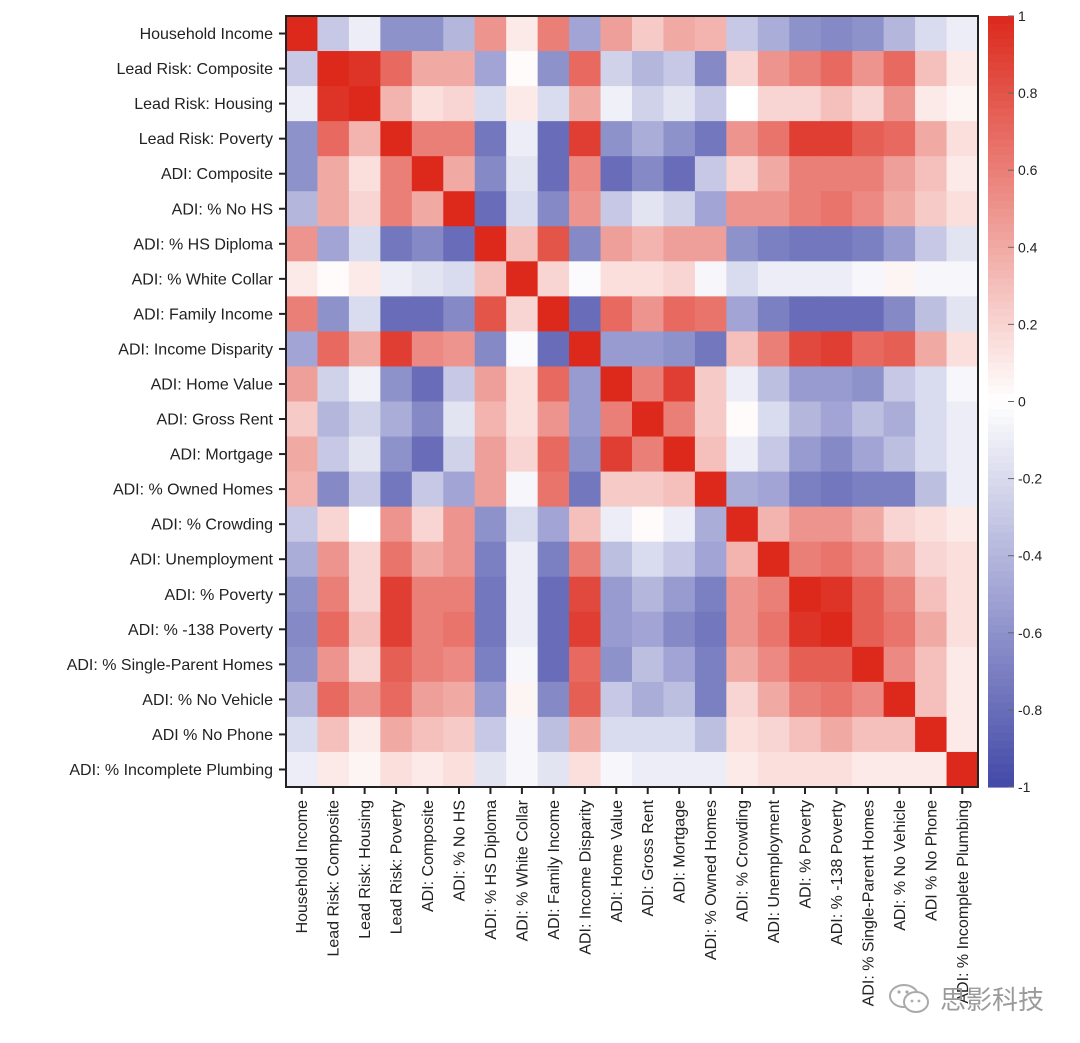 The width and height of the screenshot is (1080, 1043). Describe the element at coordinates (910, 999) in the screenshot. I see `wechat-icon` at that location.